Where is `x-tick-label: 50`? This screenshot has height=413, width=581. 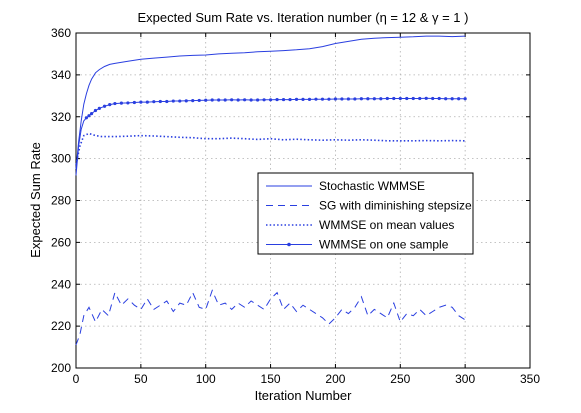
x-tick-label: 50 is located at coordinates (141, 379).